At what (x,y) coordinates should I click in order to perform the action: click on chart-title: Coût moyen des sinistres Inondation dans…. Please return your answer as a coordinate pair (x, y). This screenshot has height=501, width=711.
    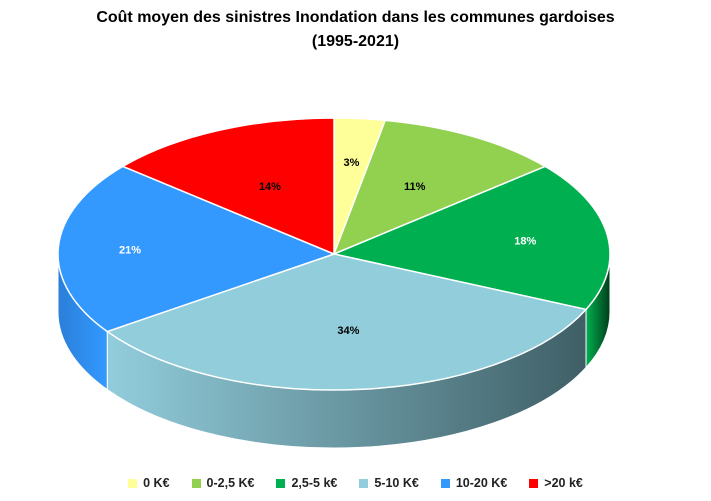
    Looking at the image, I should click on (355, 30).